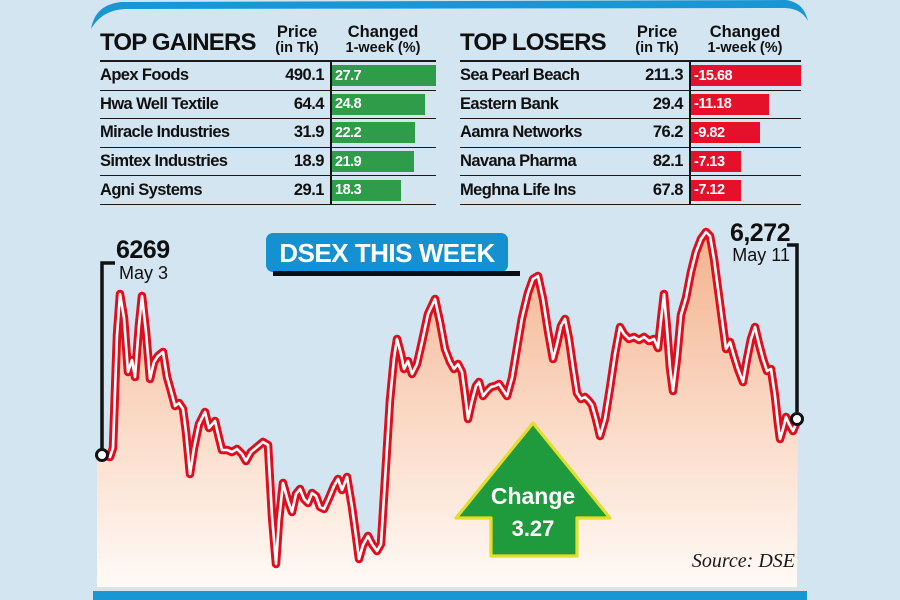 This screenshot has width=900, height=600. What do you see at coordinates (630, 76) in the screenshot?
I see `table-row: Sea Pearl Beach 211.3 -15.68` at bounding box center [630, 76].